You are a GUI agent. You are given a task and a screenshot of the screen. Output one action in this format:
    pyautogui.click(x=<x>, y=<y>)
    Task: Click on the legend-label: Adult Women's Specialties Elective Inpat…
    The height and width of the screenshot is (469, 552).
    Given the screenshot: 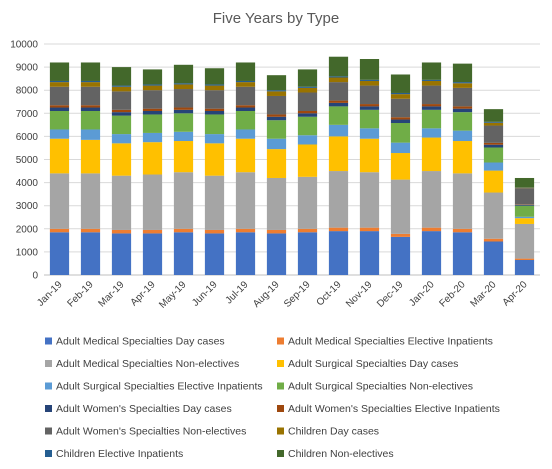 What is the action you would take?
    pyautogui.click(x=394, y=409)
    